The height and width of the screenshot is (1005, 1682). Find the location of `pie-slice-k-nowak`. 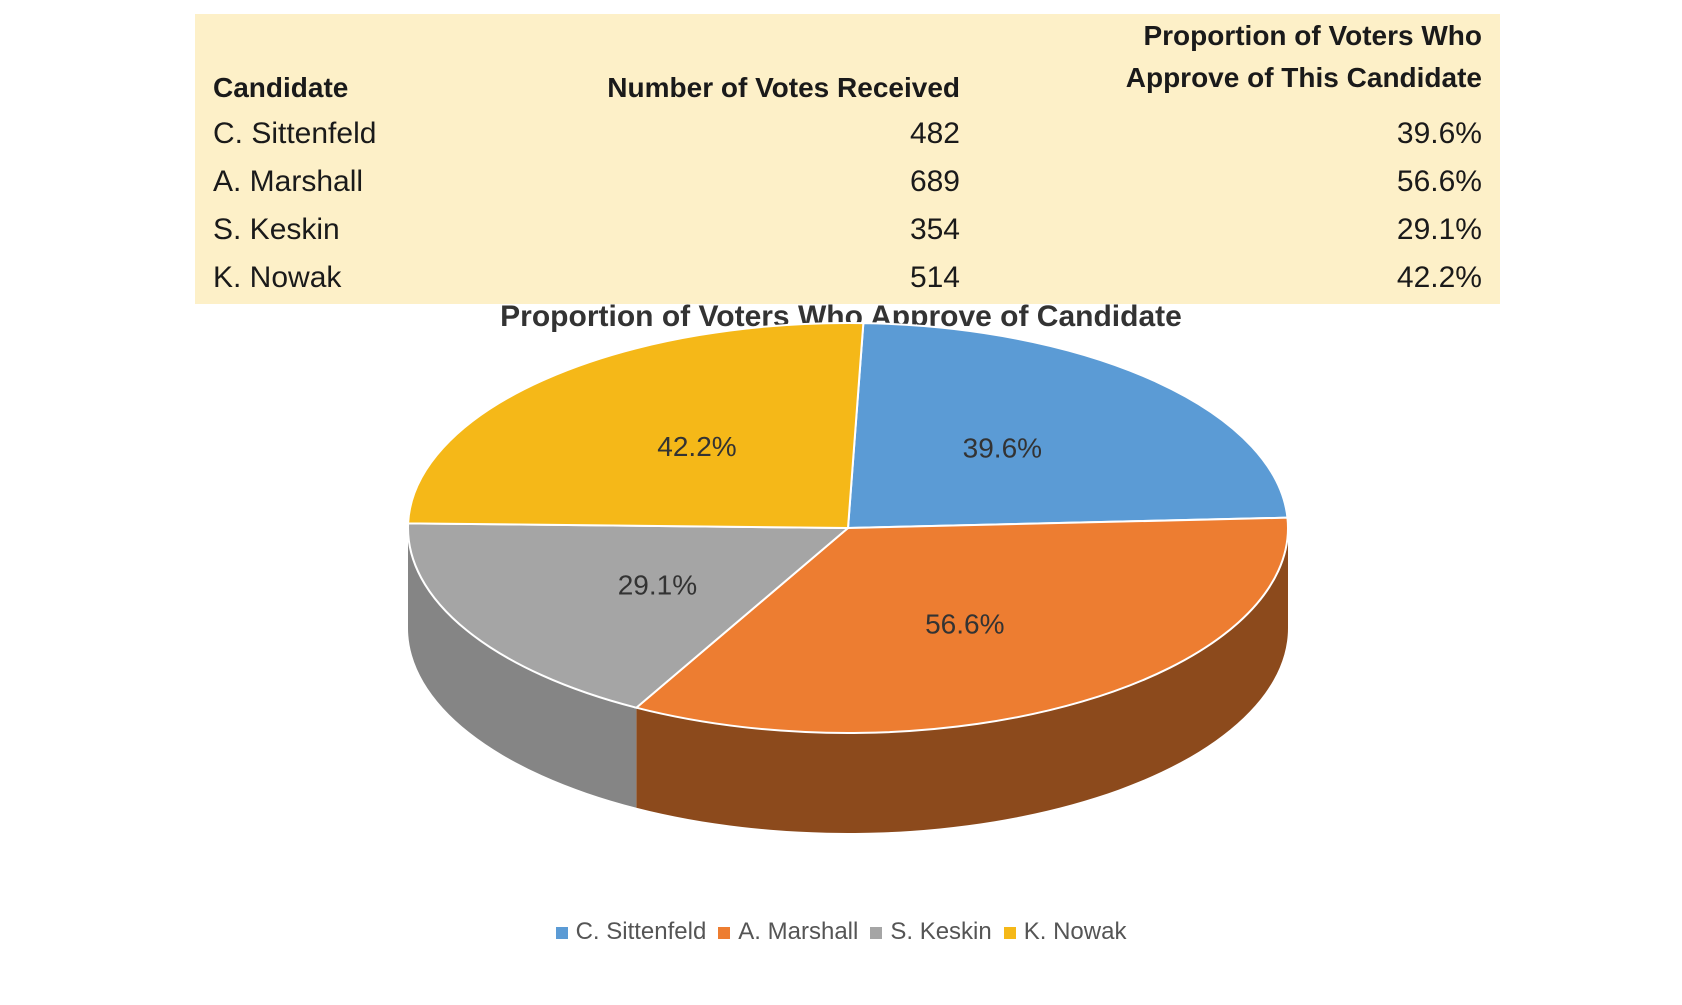

pie-slice-k-nowak is located at coordinates (636, 426).